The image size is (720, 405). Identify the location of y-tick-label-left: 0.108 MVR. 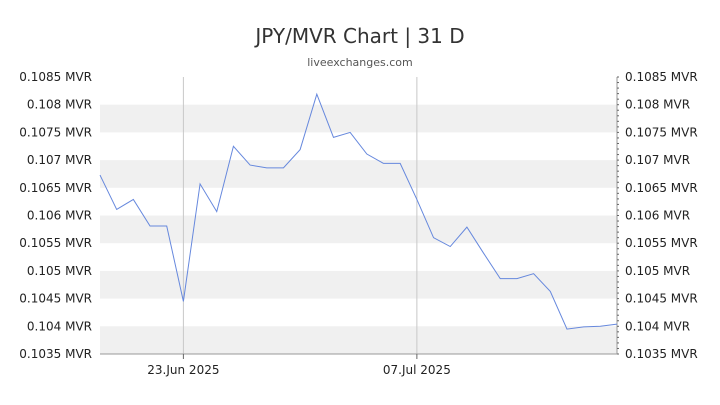
(59, 105).